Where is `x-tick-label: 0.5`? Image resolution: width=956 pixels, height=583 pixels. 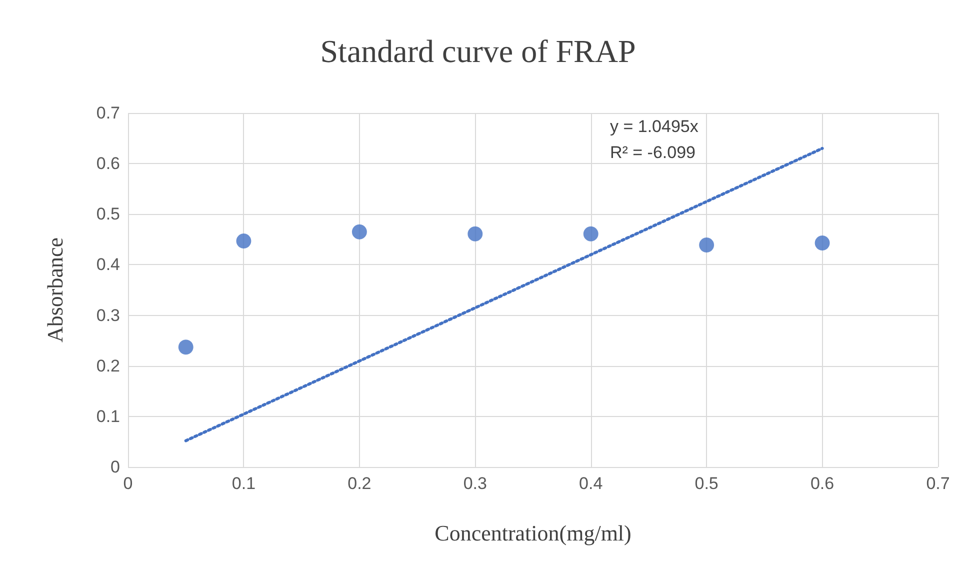
x-tick-label: 0.5 is located at coordinates (706, 483).